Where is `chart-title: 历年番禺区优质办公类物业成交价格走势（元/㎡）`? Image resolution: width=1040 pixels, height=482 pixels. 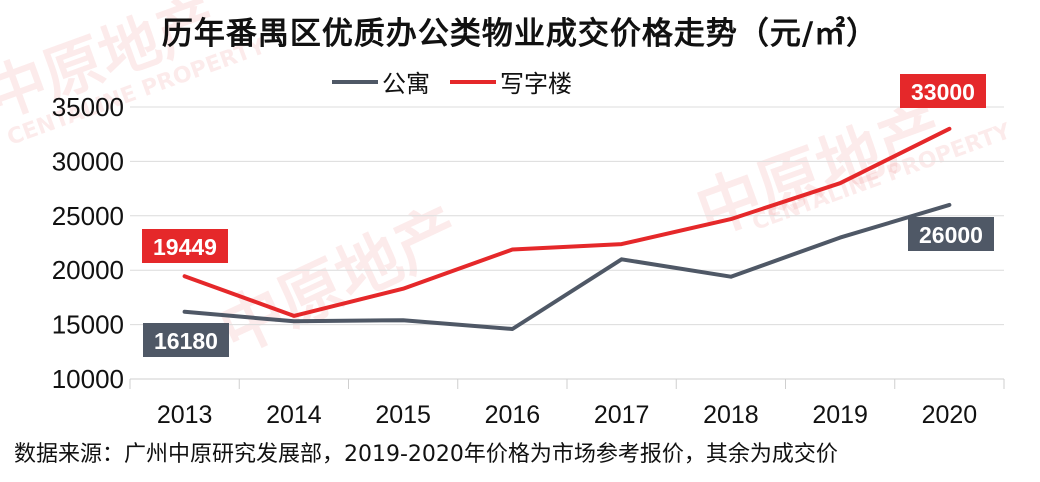 chart-title: 历年番禺区优质办公类物业成交价格走势（元/㎡） is located at coordinates (520, 34).